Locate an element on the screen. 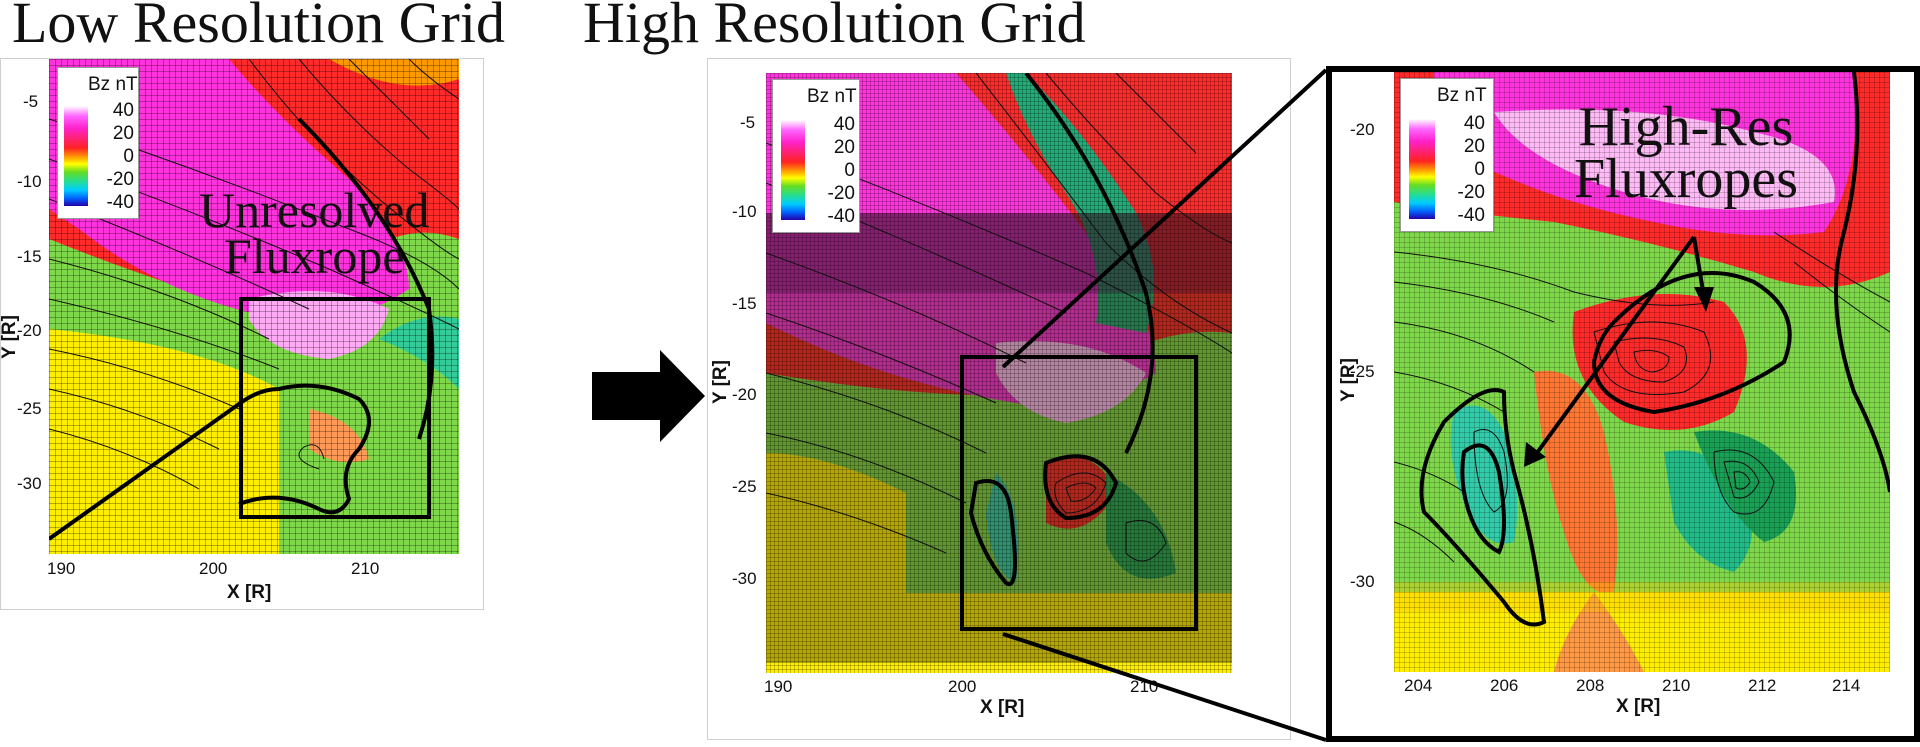 This screenshot has width=1920, height=747. right-panel-title: High Resolution Grid is located at coordinates (834, 27).